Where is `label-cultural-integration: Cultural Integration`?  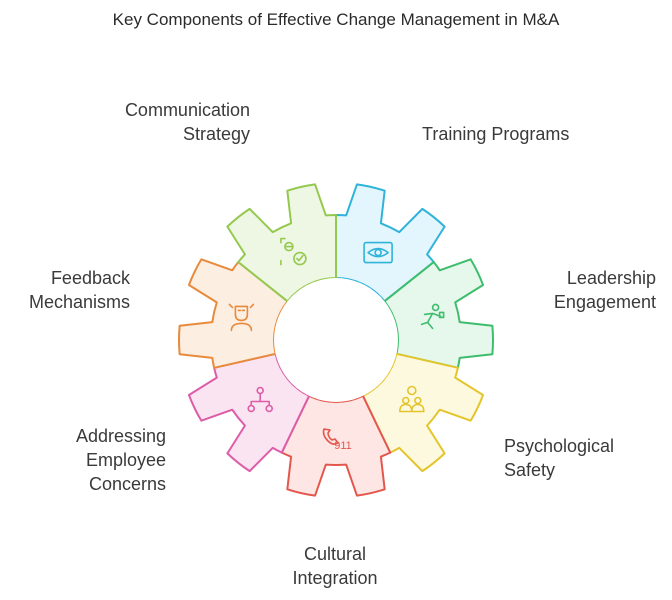
label-cultural-integration: Cultural Integration is located at coordinates (335, 566).